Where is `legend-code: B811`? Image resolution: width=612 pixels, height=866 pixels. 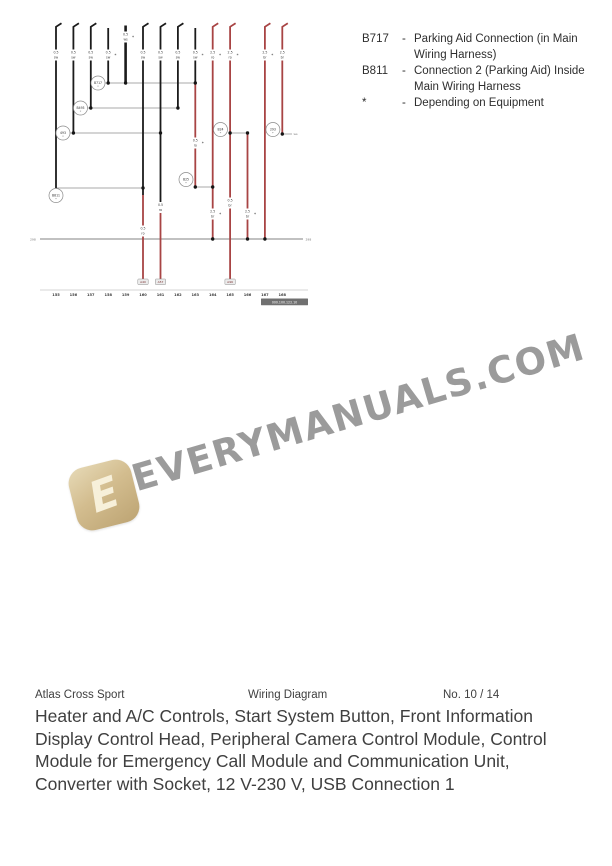 legend-code: B811 is located at coordinates (375, 71).